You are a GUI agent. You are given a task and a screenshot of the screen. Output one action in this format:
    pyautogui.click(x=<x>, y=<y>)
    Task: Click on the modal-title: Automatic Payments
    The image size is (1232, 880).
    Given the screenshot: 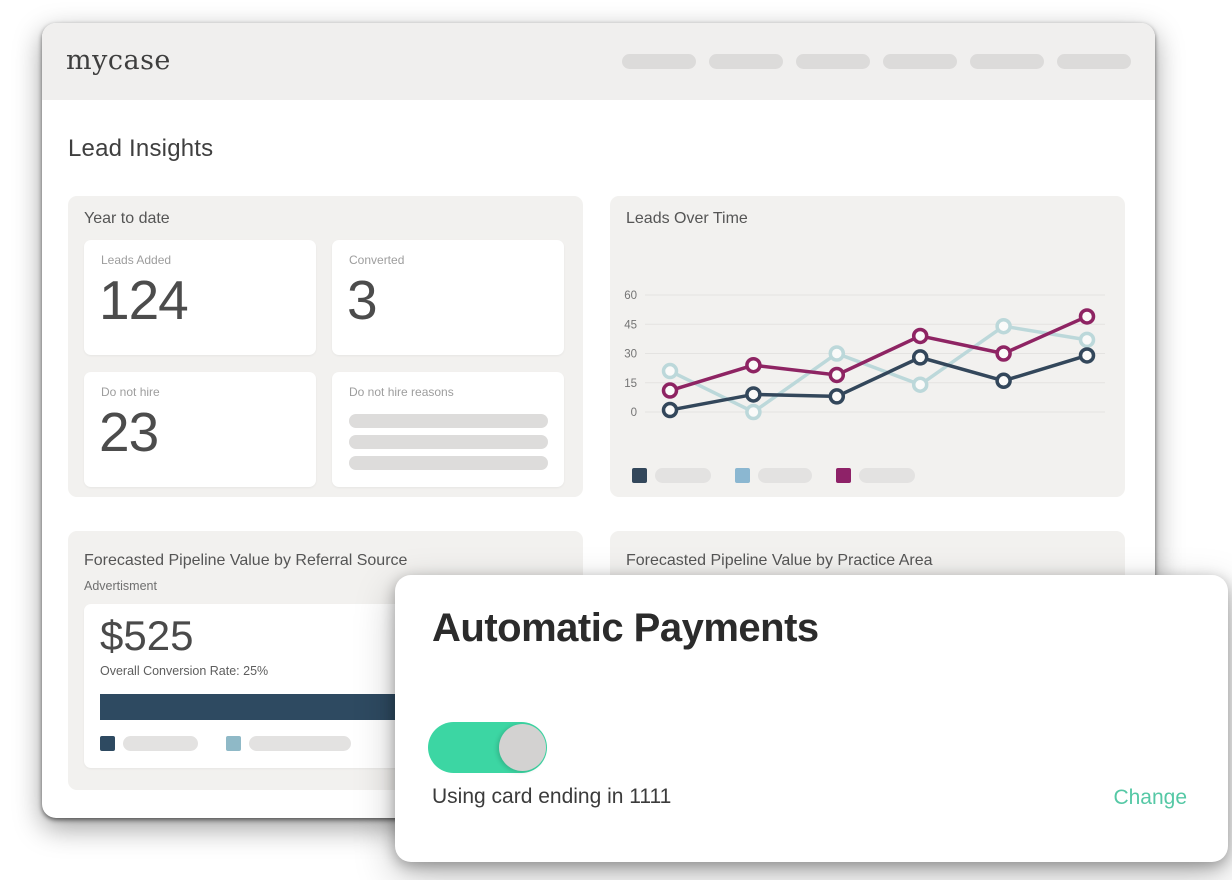 What is the action you would take?
    pyautogui.click(x=625, y=628)
    